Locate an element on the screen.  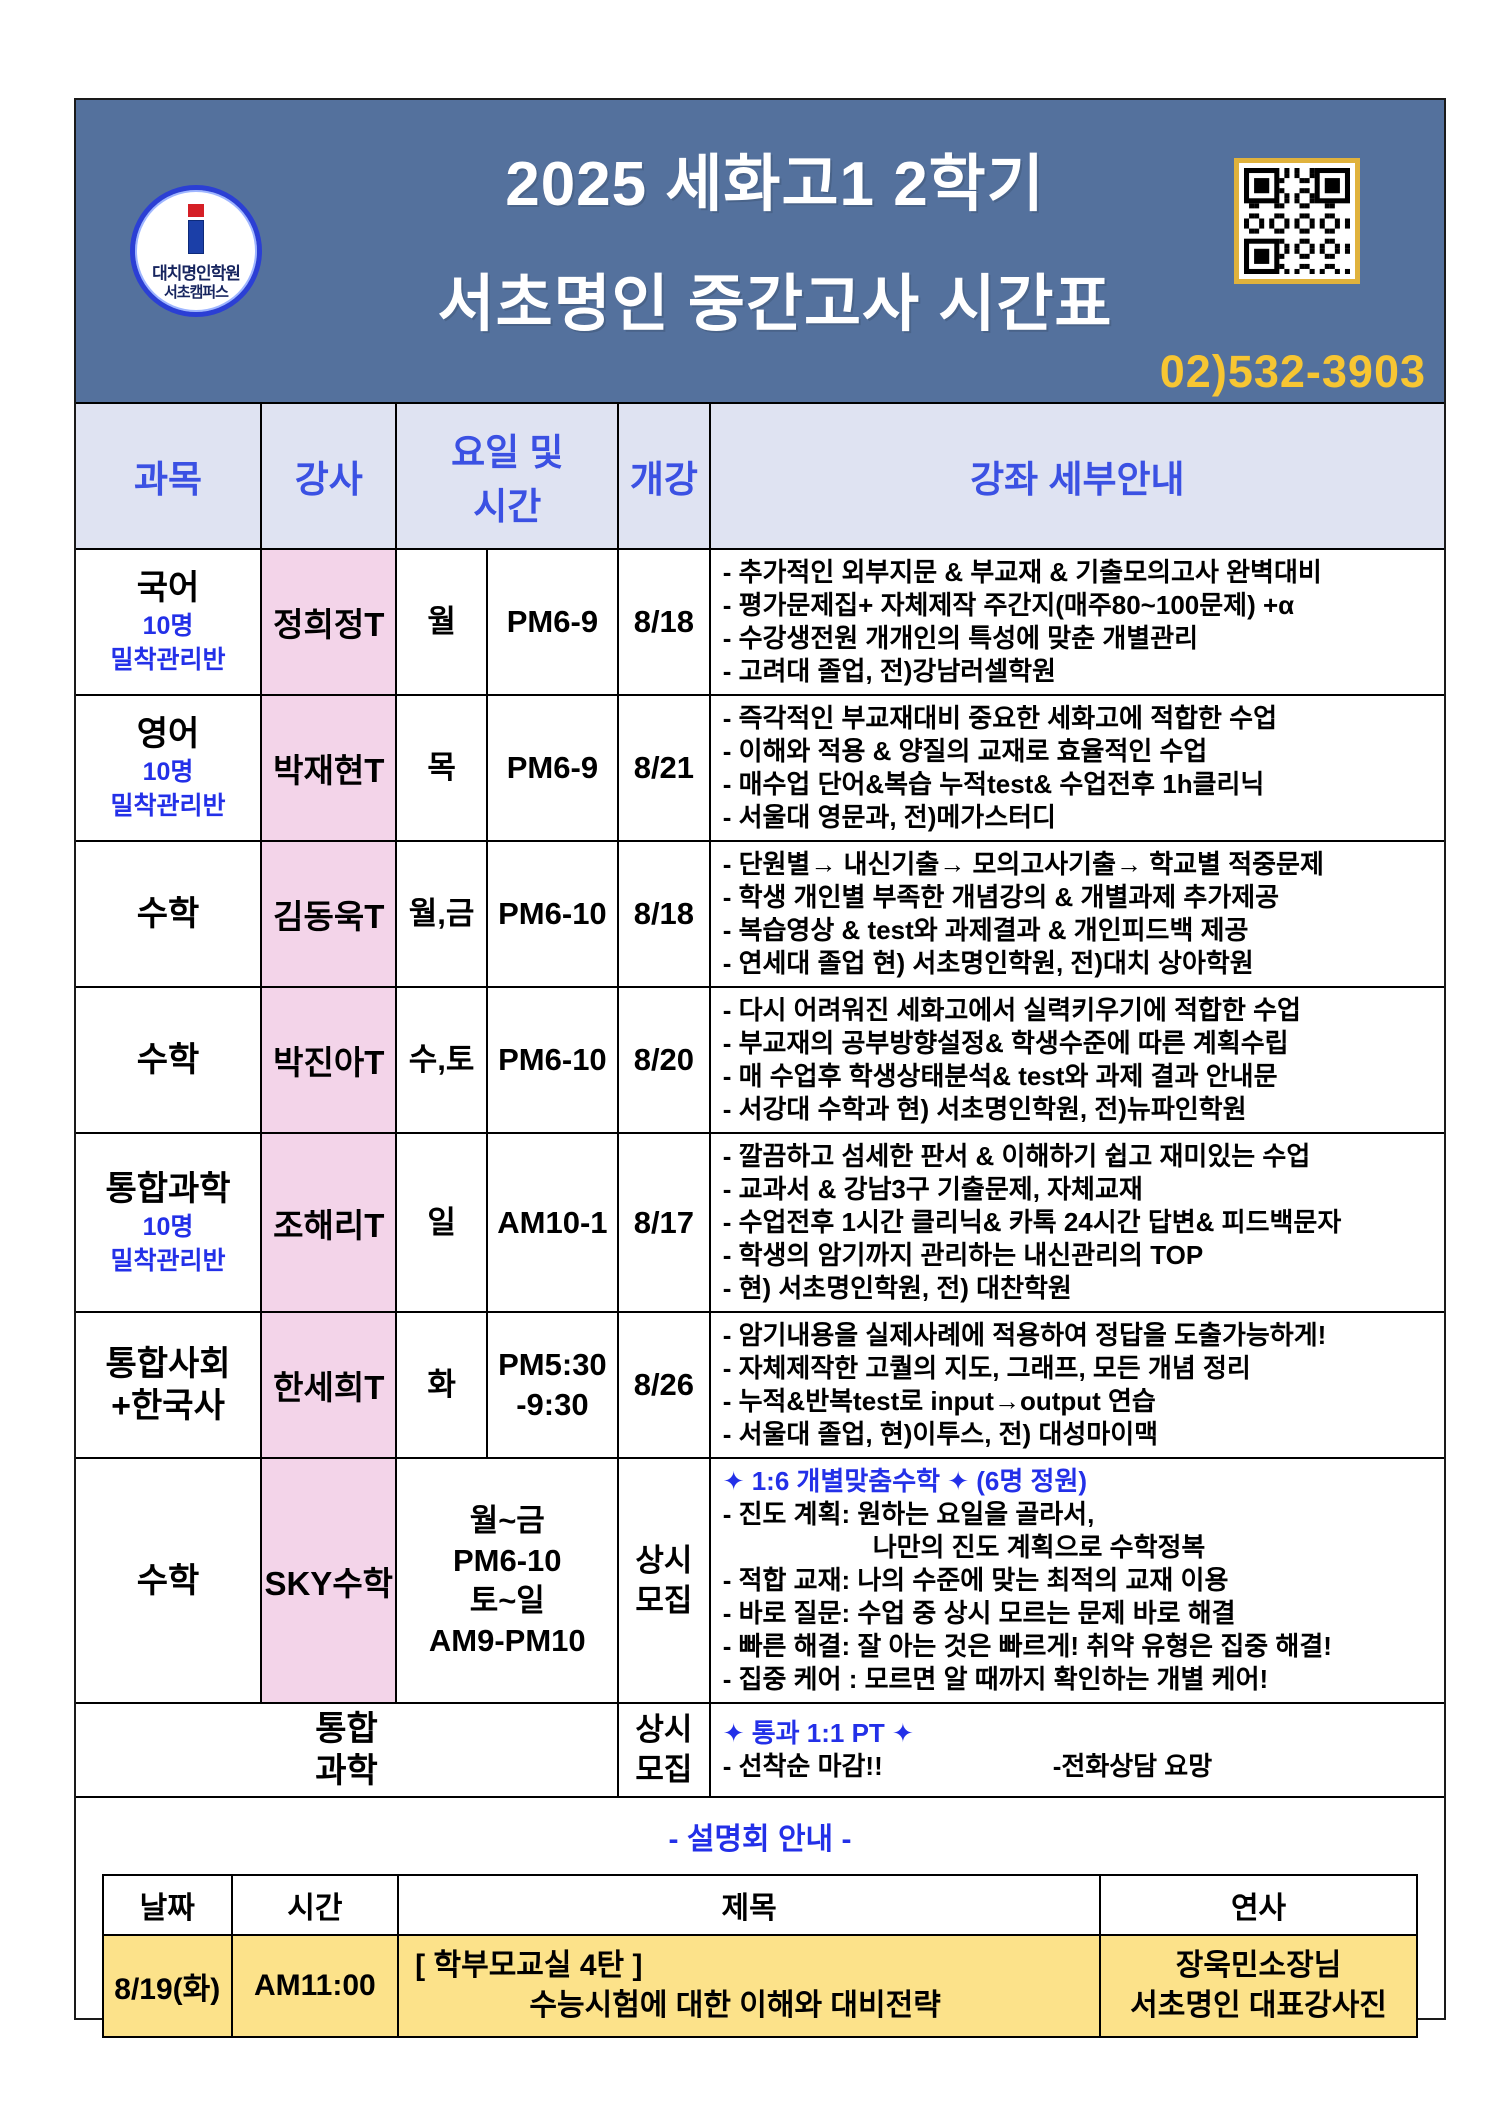
detail-line: - 수강생전원 개개인의 특성에 맞춘 개별관리 is located at coordinates (960, 638).